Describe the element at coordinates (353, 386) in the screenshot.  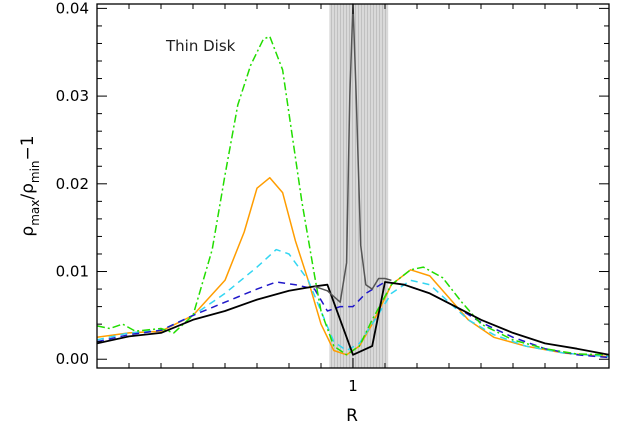
I see `x-tick-label: 1` at that location.